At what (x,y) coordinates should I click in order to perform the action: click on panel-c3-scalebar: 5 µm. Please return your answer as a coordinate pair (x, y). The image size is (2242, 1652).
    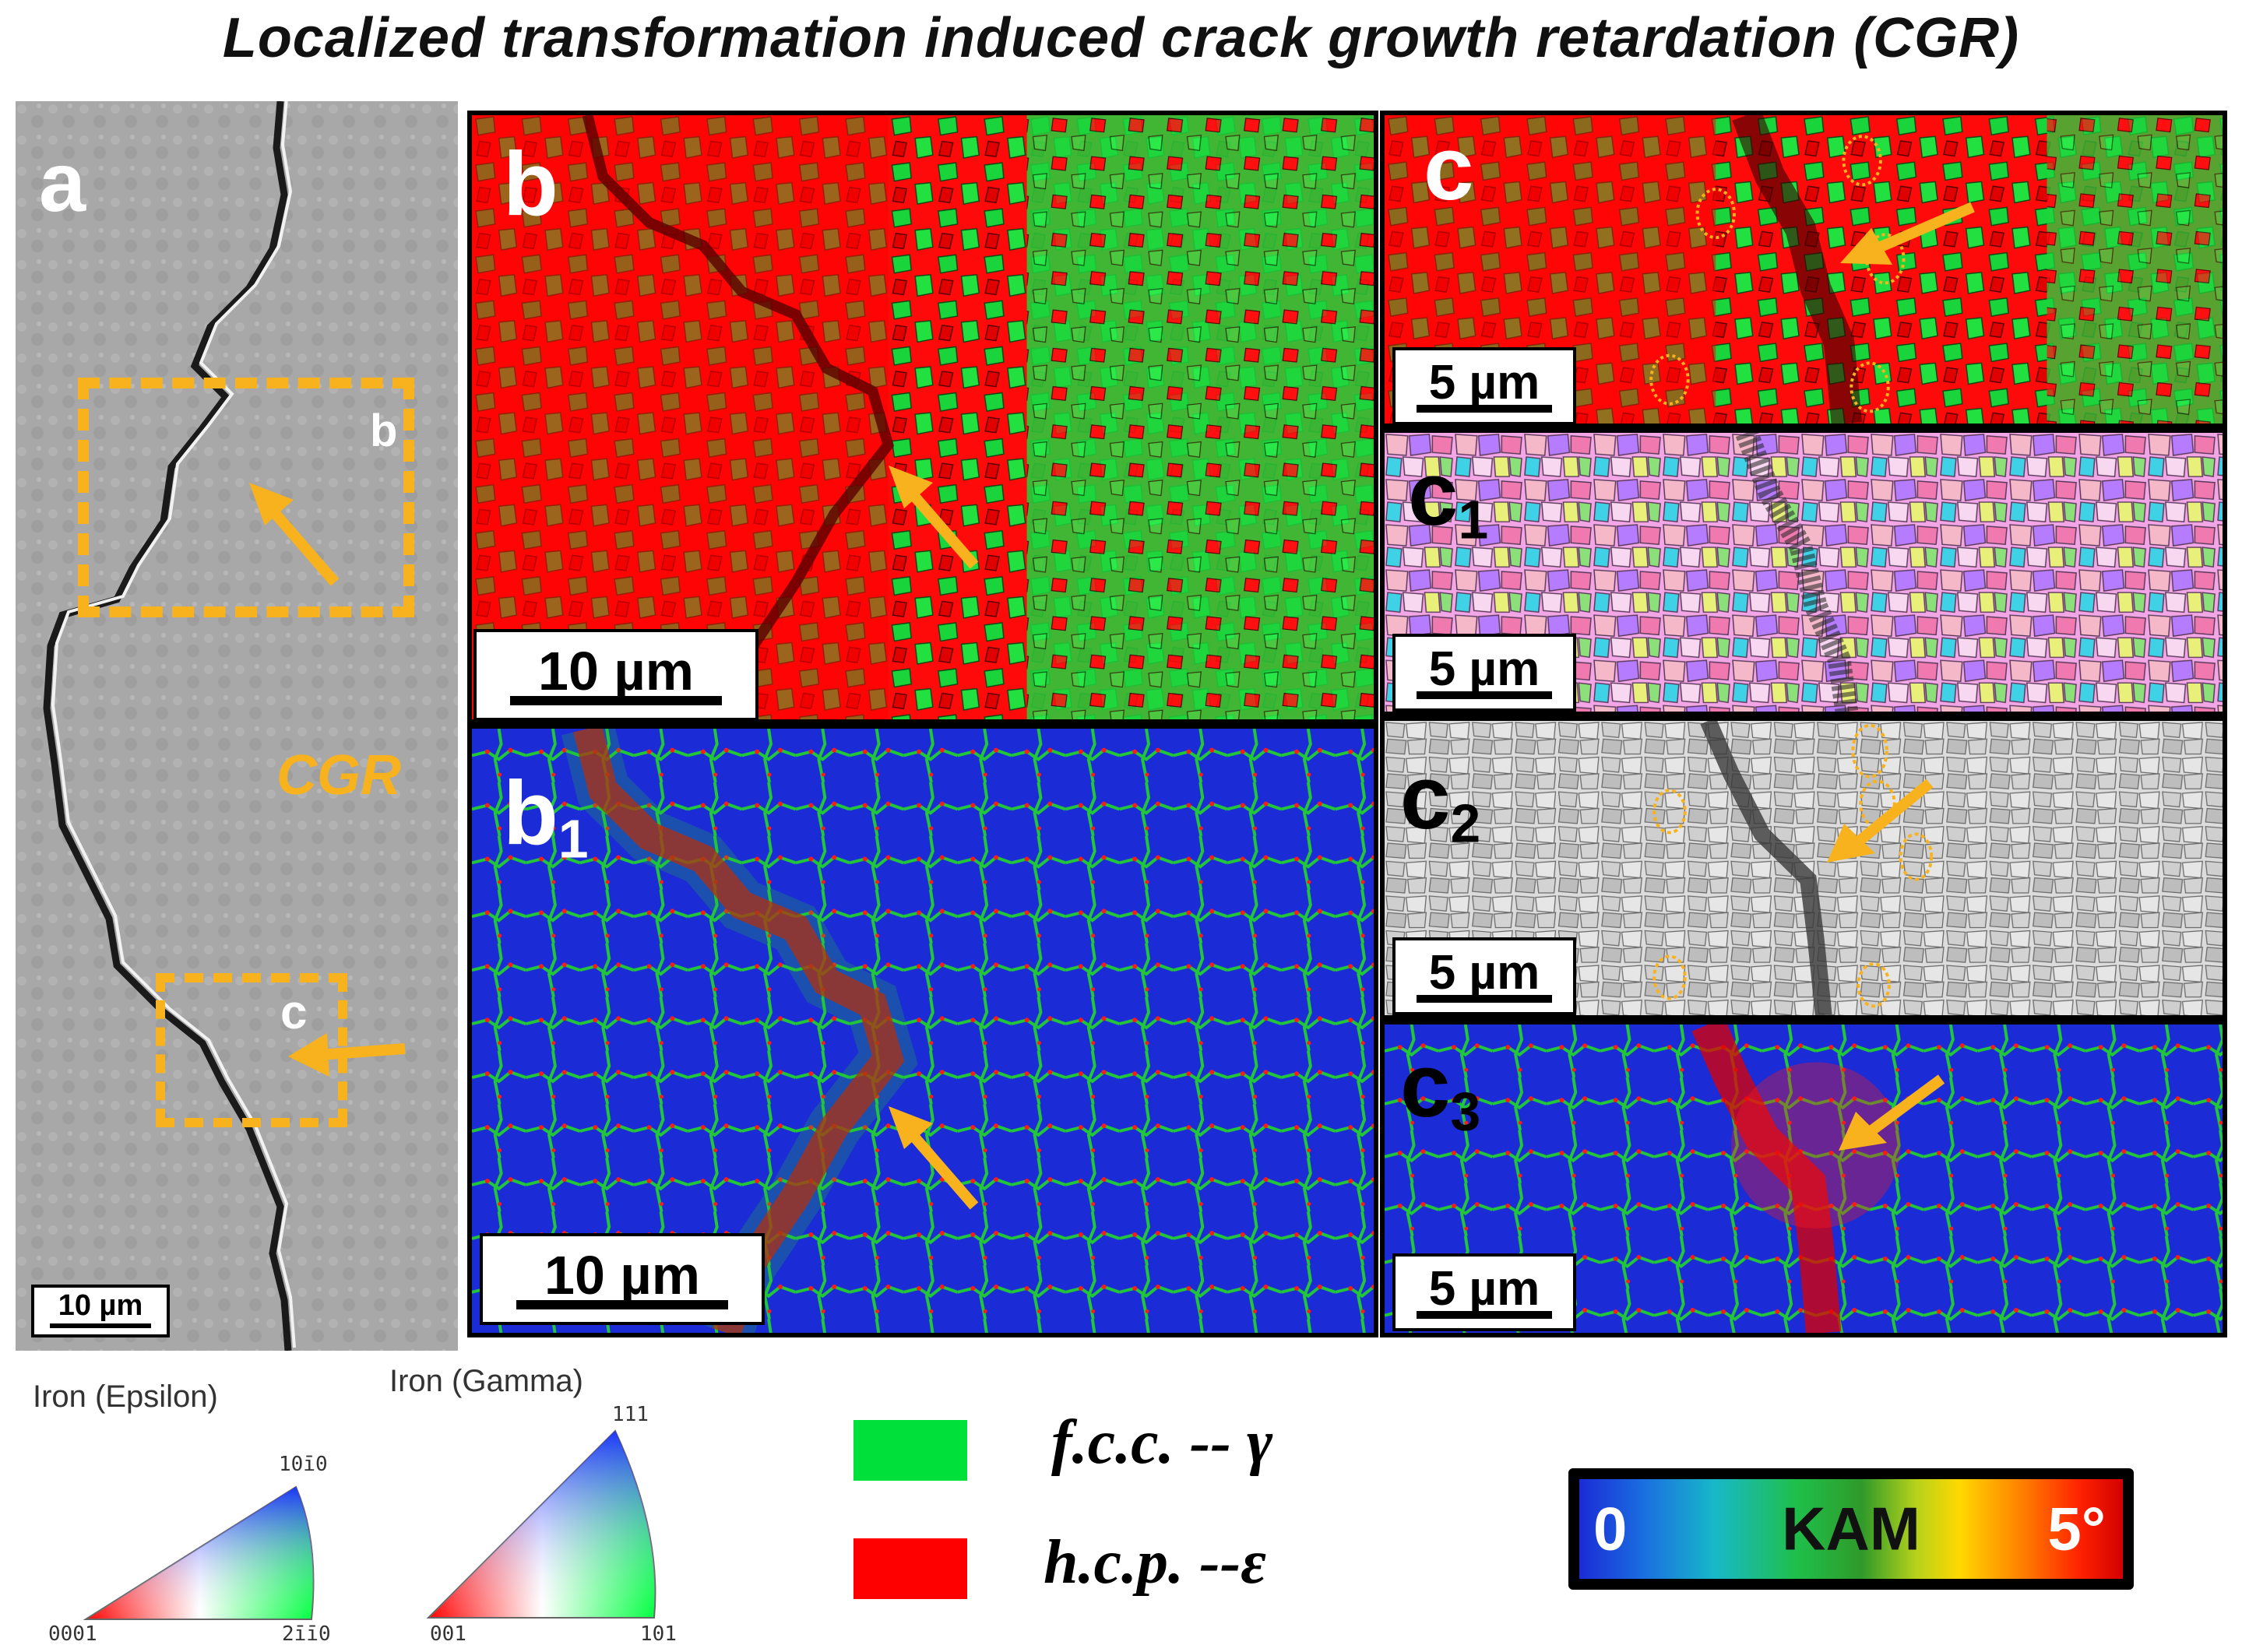
    Looking at the image, I should click on (1484, 1292).